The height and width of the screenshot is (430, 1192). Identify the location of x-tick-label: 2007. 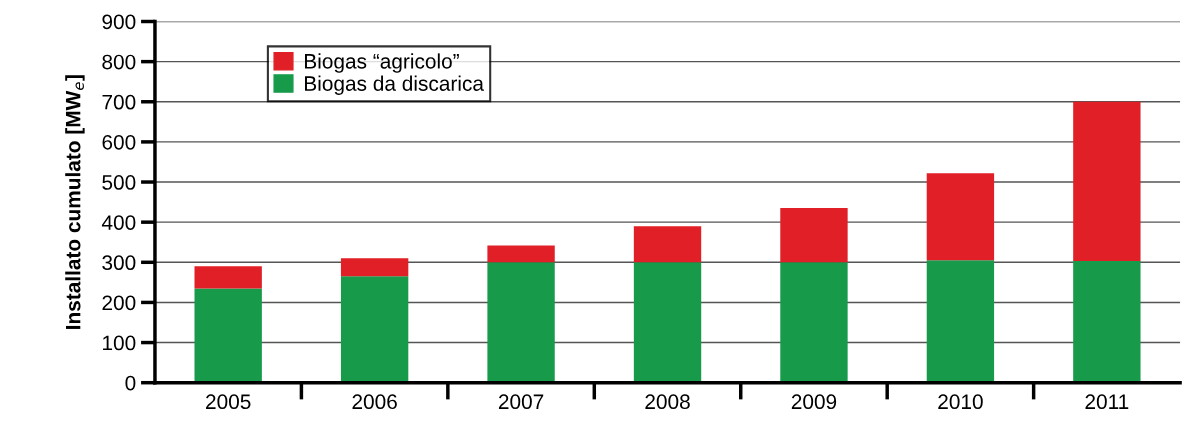
(521, 402).